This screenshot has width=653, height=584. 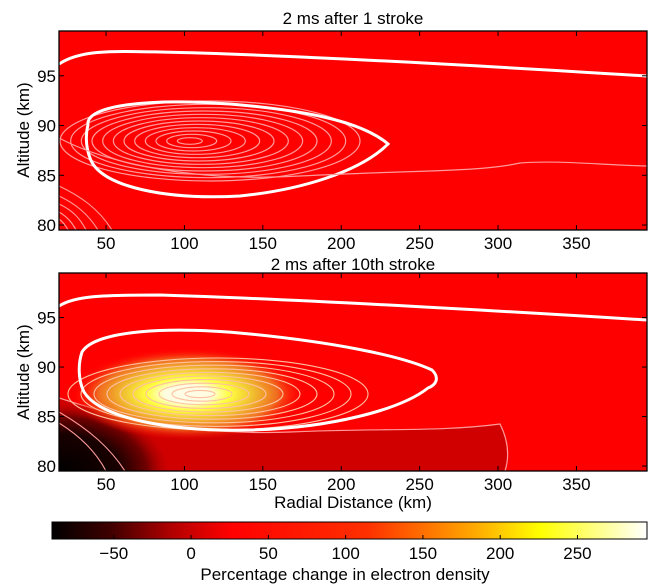 I want to click on panel-1-title: 2 ms after 1 stroke, so click(x=353, y=18).